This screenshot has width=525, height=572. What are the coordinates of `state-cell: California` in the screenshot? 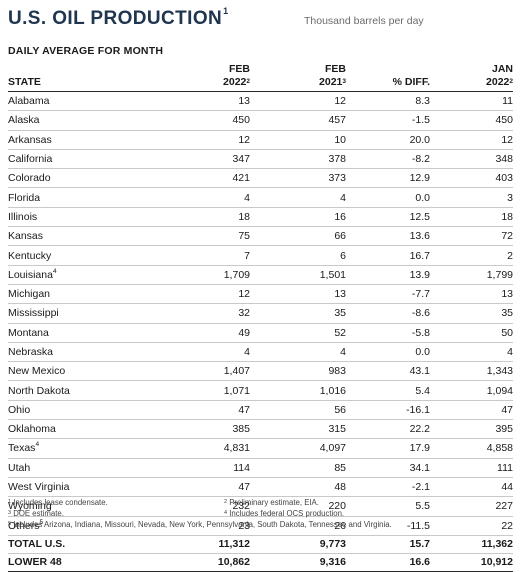 It's located at (93, 159).